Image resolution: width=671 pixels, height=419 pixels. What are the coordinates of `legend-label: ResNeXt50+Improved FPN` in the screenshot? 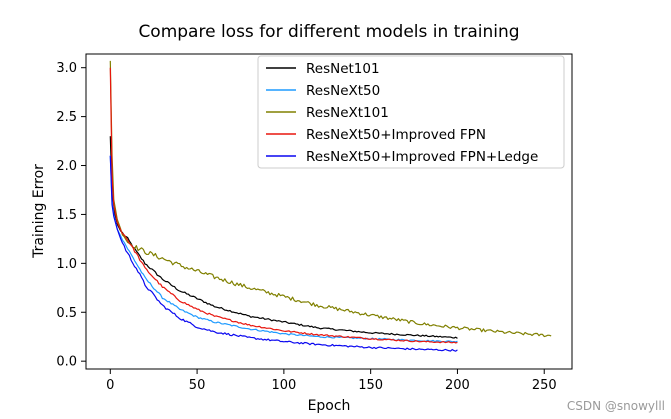 It's located at (396, 135).